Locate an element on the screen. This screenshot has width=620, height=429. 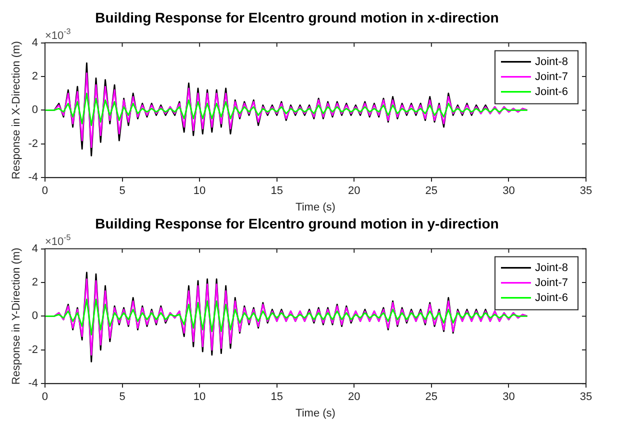
y-axis-title: Response in Y-Direction (m) is located at coordinates (16, 316).